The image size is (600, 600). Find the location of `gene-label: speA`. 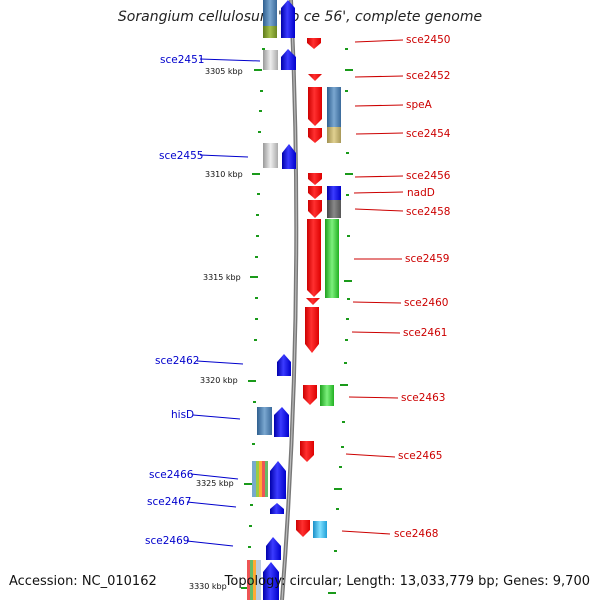

gene-label: speA is located at coordinates (419, 105).